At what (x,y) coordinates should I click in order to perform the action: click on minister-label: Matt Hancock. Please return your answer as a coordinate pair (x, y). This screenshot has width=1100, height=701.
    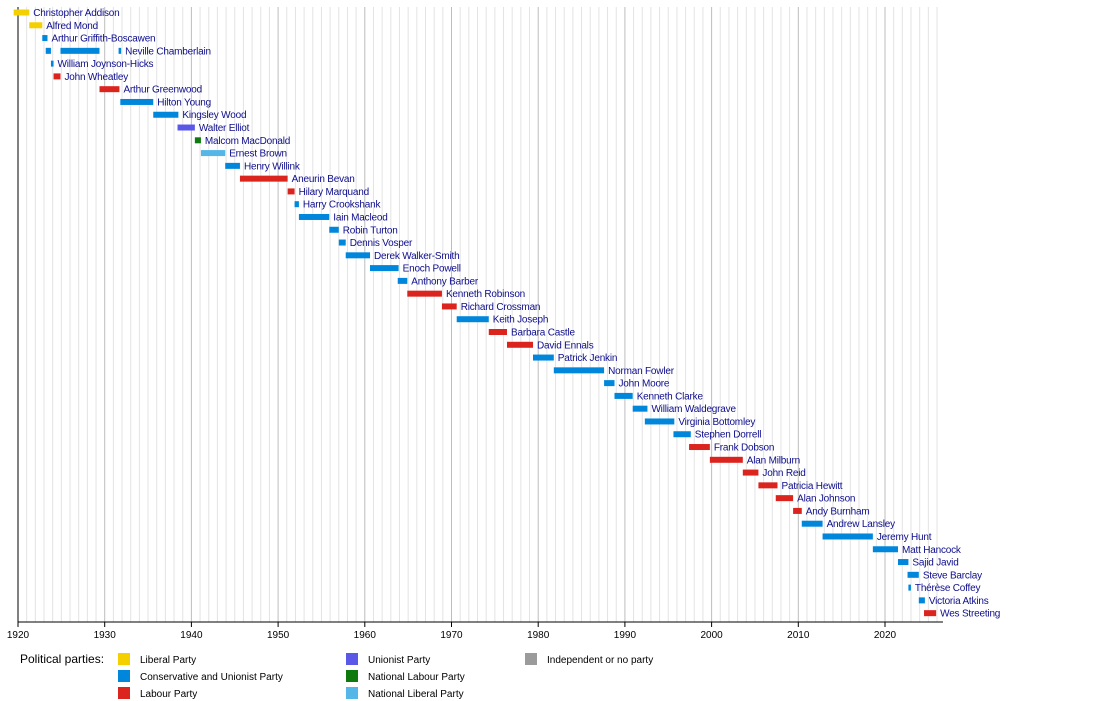
    Looking at the image, I should click on (932, 550).